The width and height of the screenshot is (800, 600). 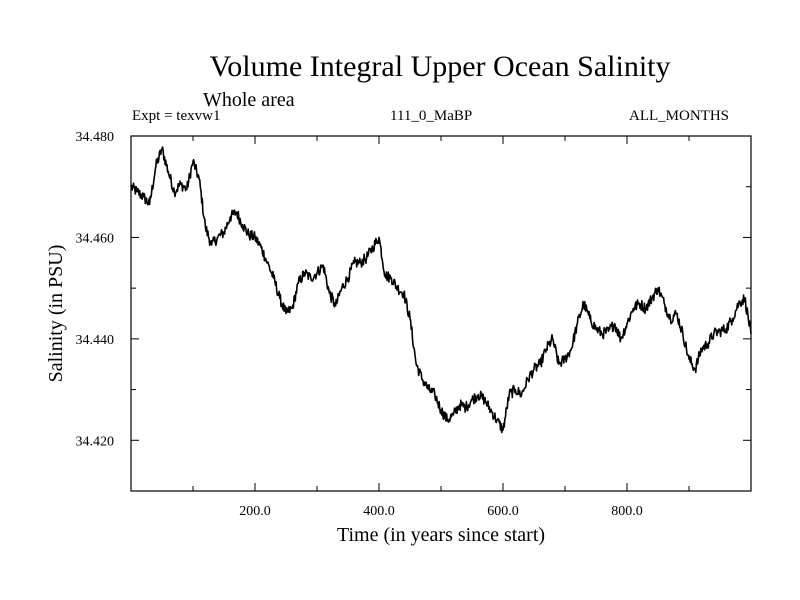 I want to click on x-tick-label: 200.0, so click(x=255, y=511).